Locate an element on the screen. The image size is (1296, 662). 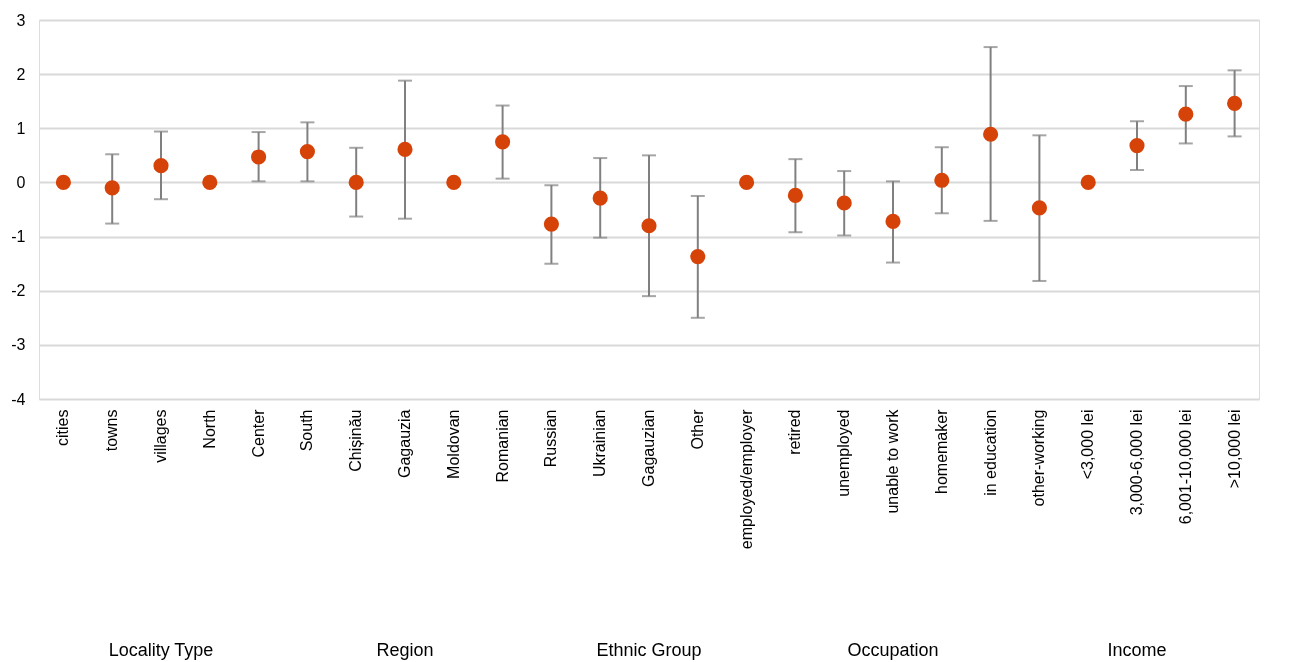
y-tick-label: -4 is located at coordinates (18, 399).